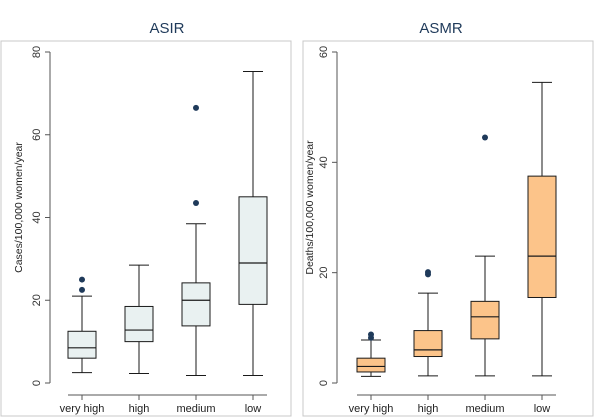 This screenshot has width=596, height=418. I want to click on y-axis-title: Deaths/100,000 women/year, so click(310, 207).